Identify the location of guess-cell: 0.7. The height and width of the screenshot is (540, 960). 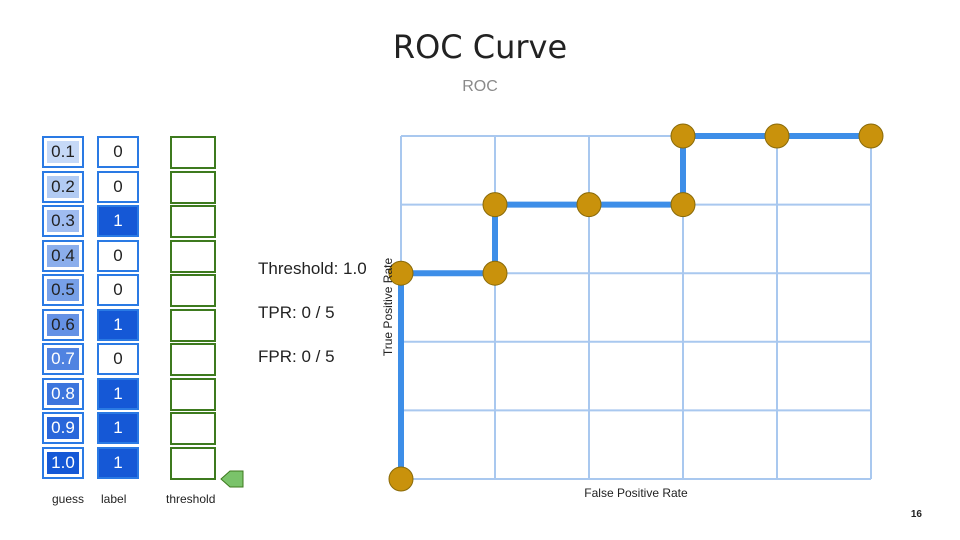
(63, 359).